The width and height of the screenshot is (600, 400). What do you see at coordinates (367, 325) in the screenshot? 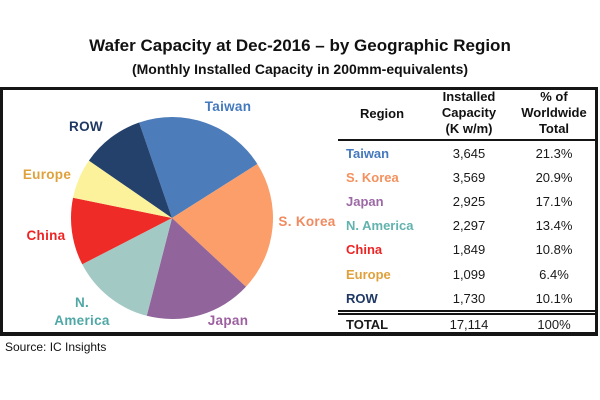
I see `total-label-cell: TOTAL` at bounding box center [367, 325].